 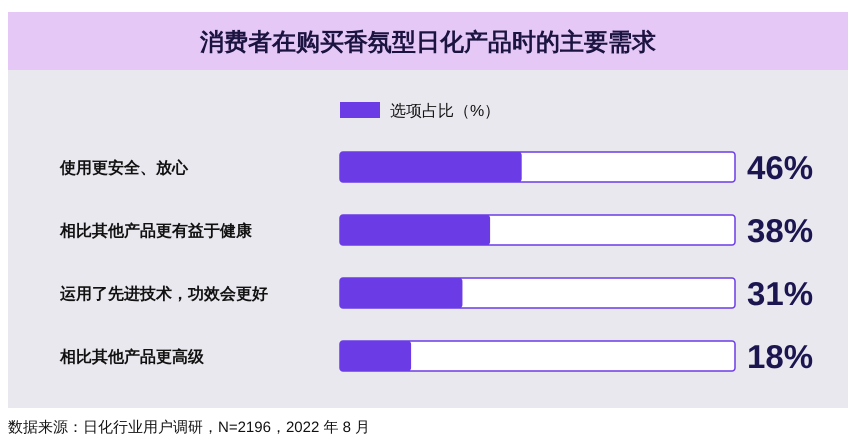 What do you see at coordinates (163, 294) in the screenshot?
I see `y-tick-label: 运用了先进技术，功效会更好` at bounding box center [163, 294].